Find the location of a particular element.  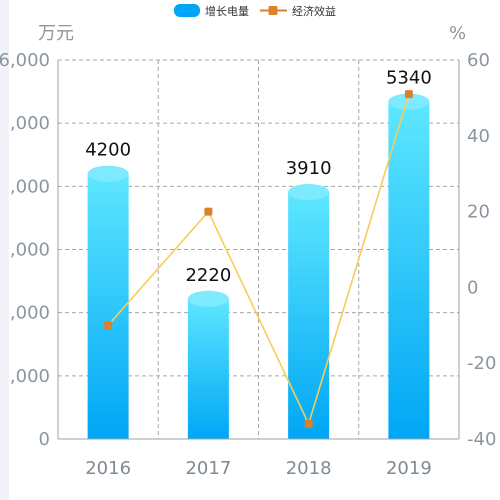

legend-item-bar: 增长电量 is located at coordinates (211, 11).